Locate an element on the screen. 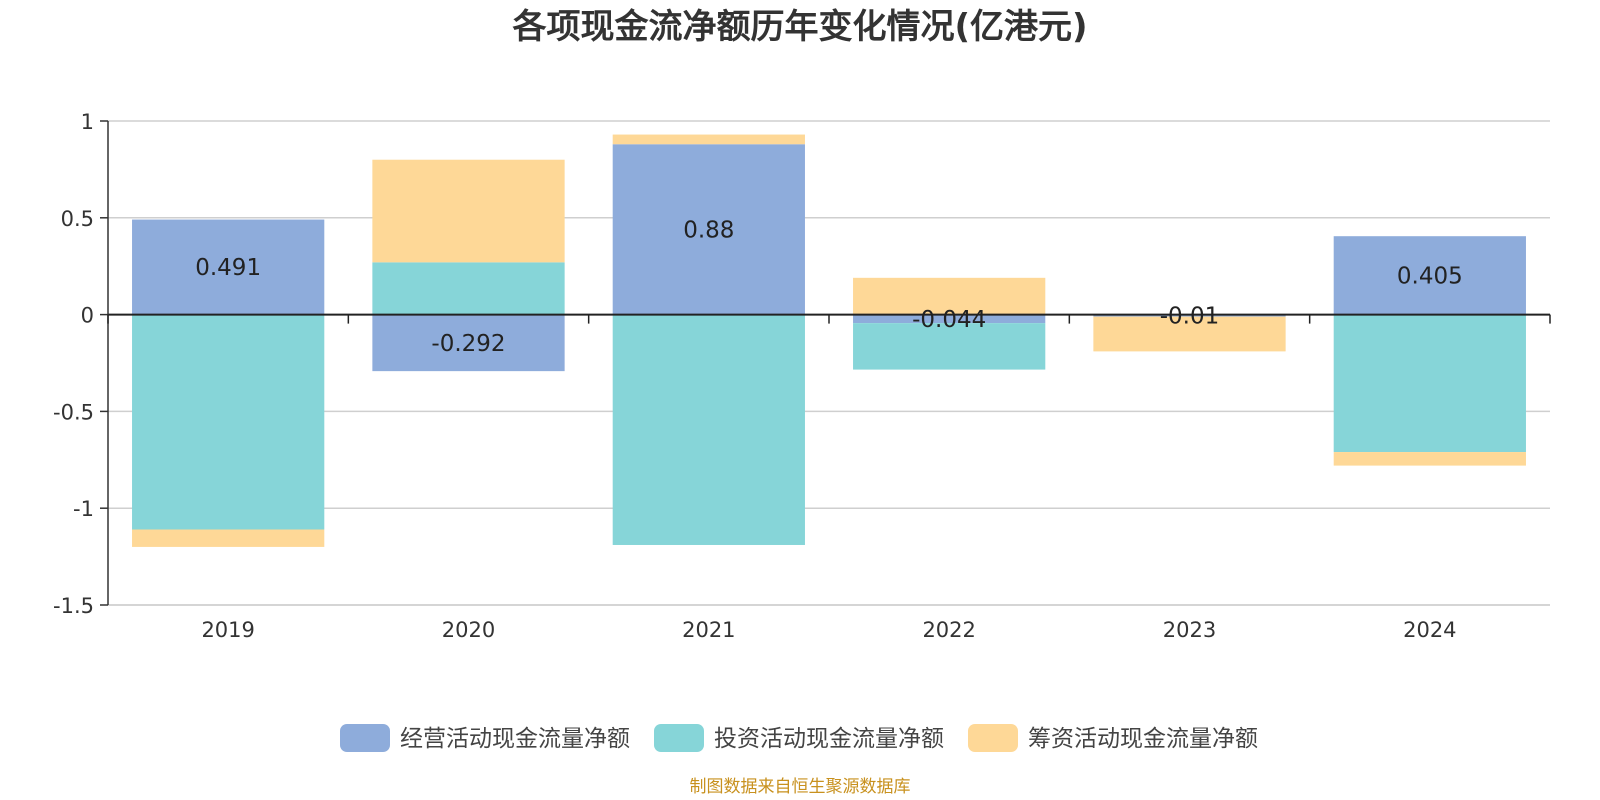 This screenshot has width=1600, height=800. bar-series-1-2024 is located at coordinates (1429, 383).